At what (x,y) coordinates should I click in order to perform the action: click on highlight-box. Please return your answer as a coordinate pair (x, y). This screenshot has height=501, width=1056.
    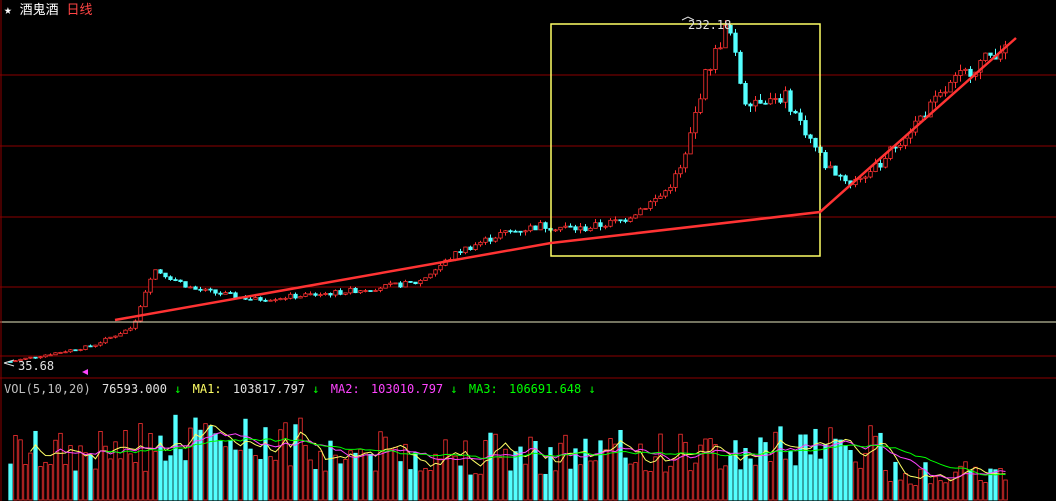
    Looking at the image, I should click on (685, 140).